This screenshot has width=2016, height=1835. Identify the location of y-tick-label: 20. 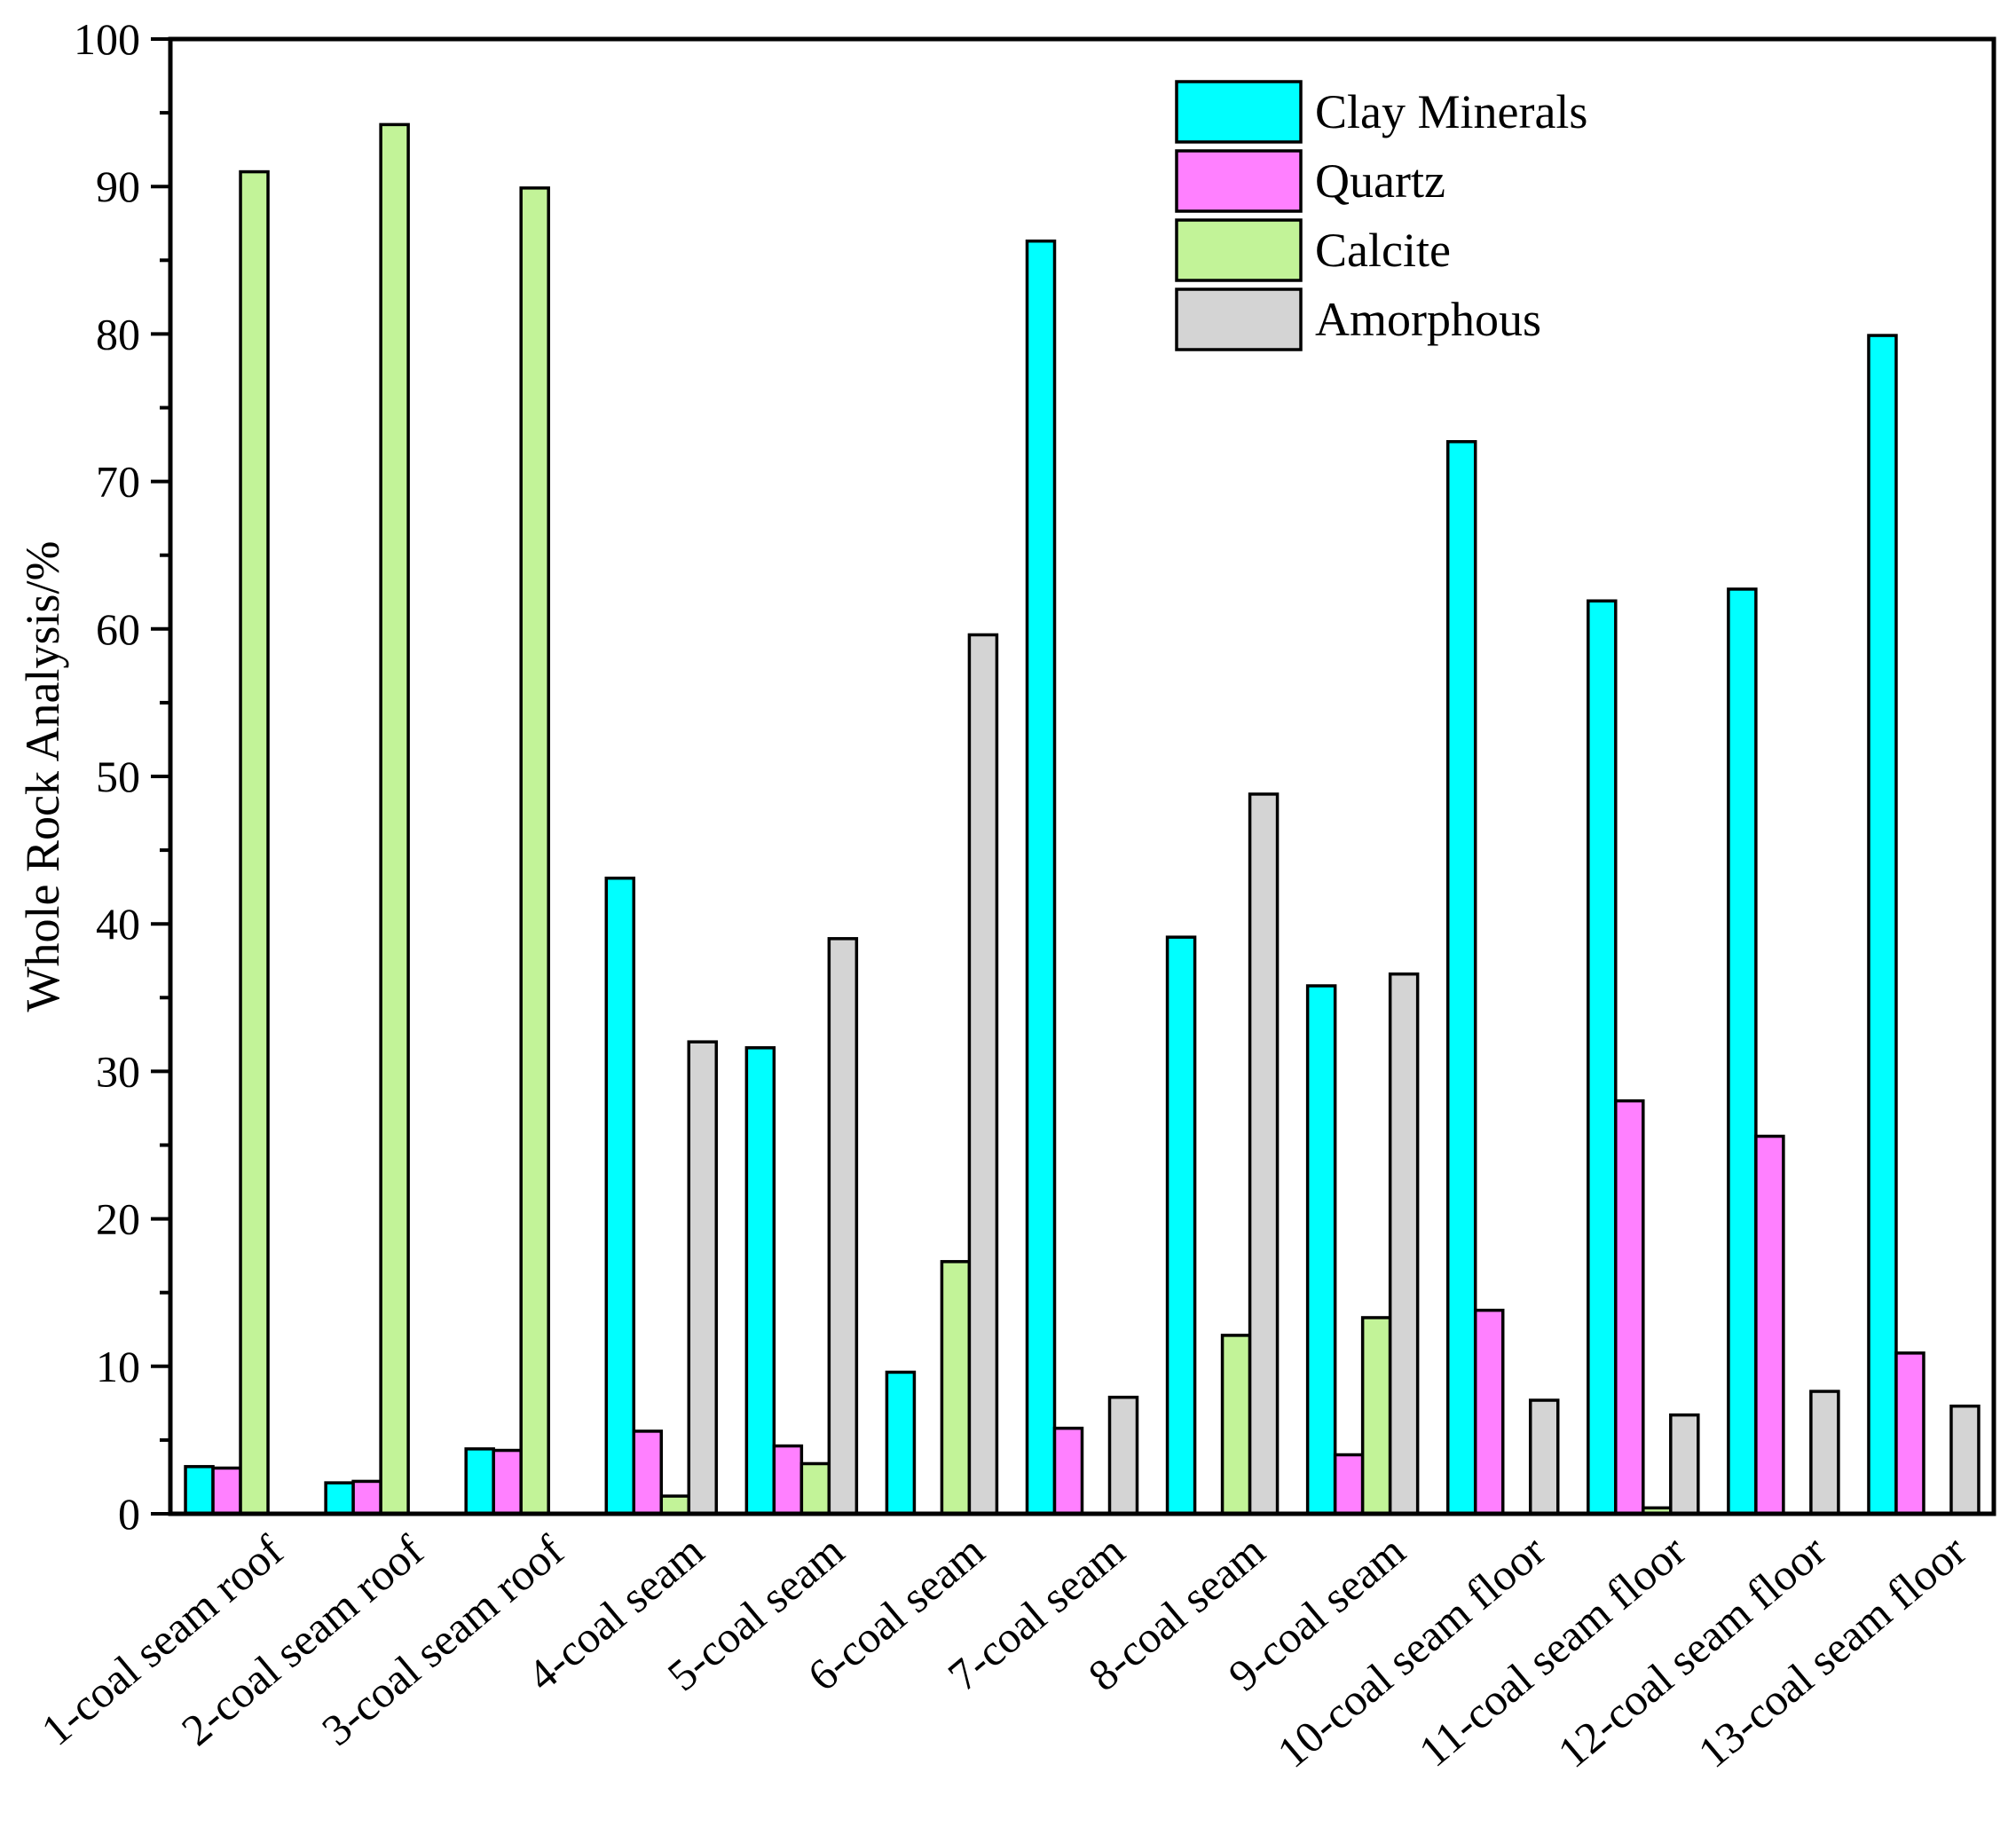
(118, 1219).